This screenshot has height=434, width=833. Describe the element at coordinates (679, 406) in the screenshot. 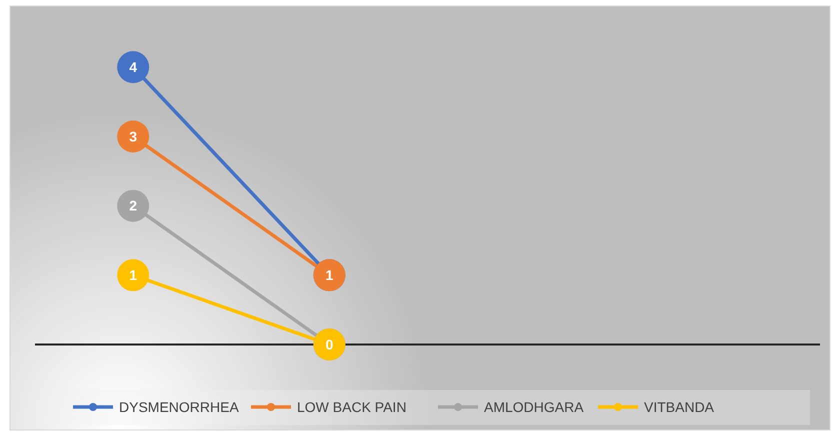

I see `legend-label: VITBANDA` at that location.